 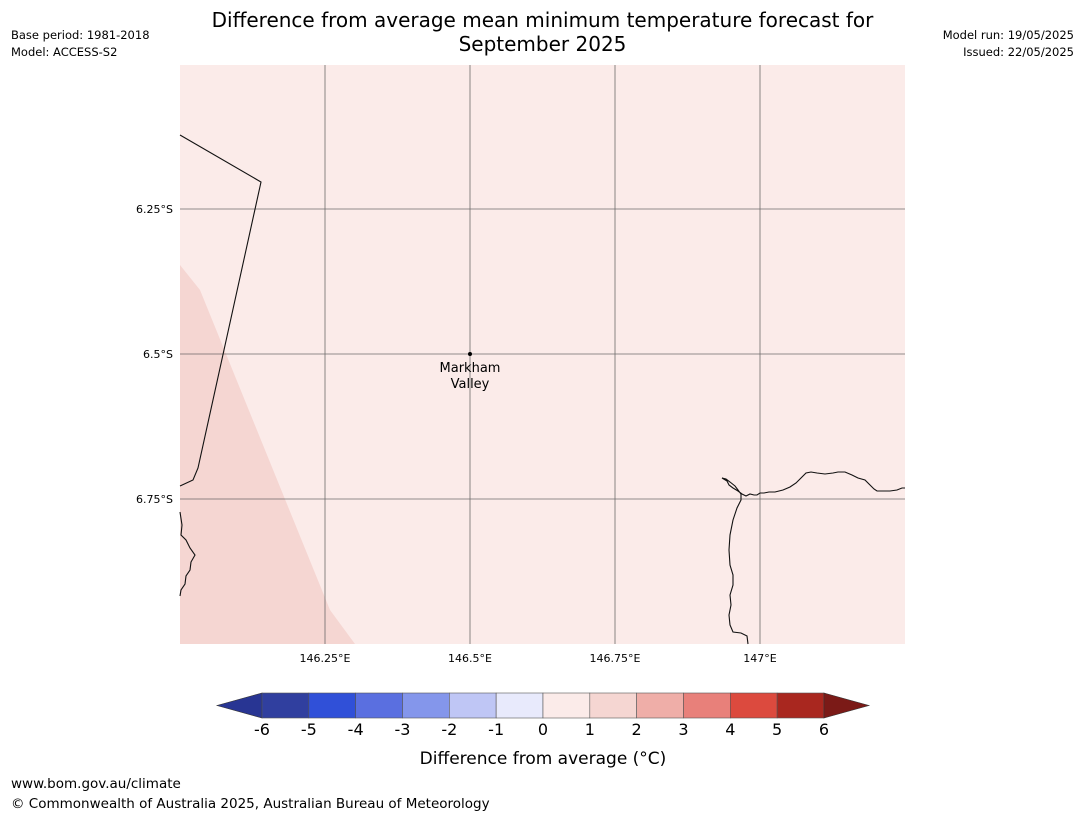 What do you see at coordinates (615, 658) in the screenshot?
I see `lon-tick-label: 146.75°E` at bounding box center [615, 658].